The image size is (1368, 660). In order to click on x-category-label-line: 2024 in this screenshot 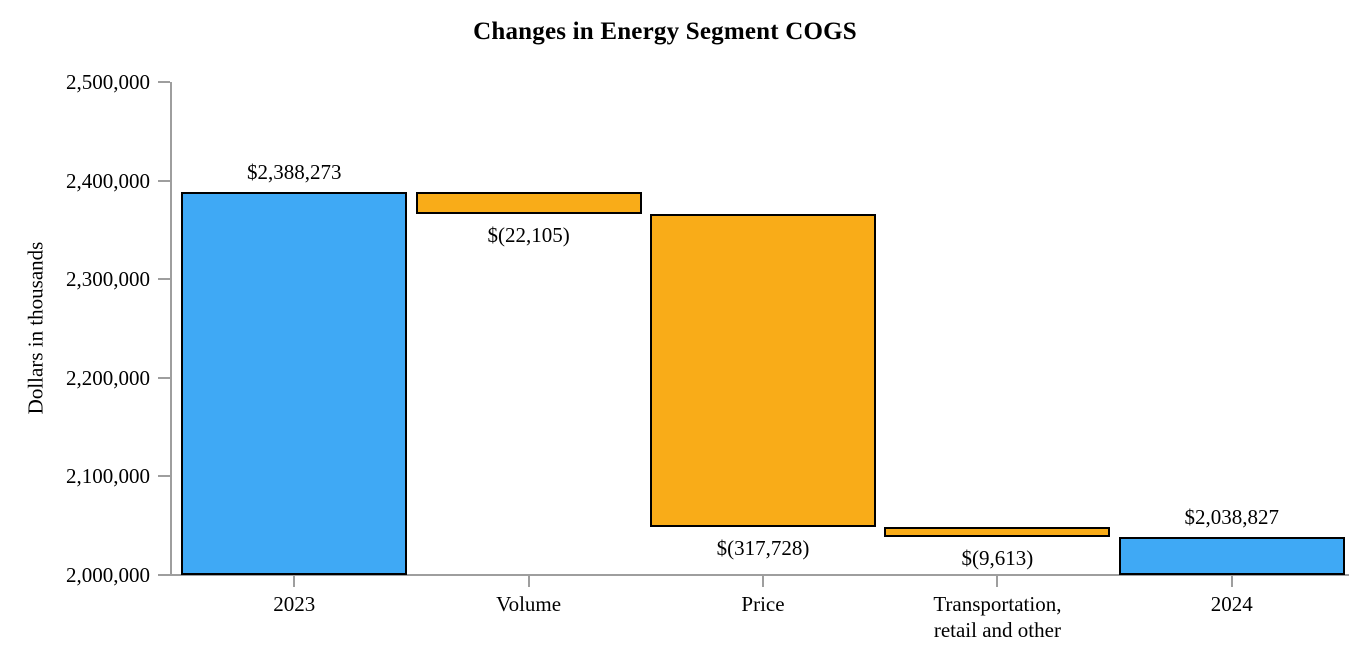, I will do `click(1231, 604)`.